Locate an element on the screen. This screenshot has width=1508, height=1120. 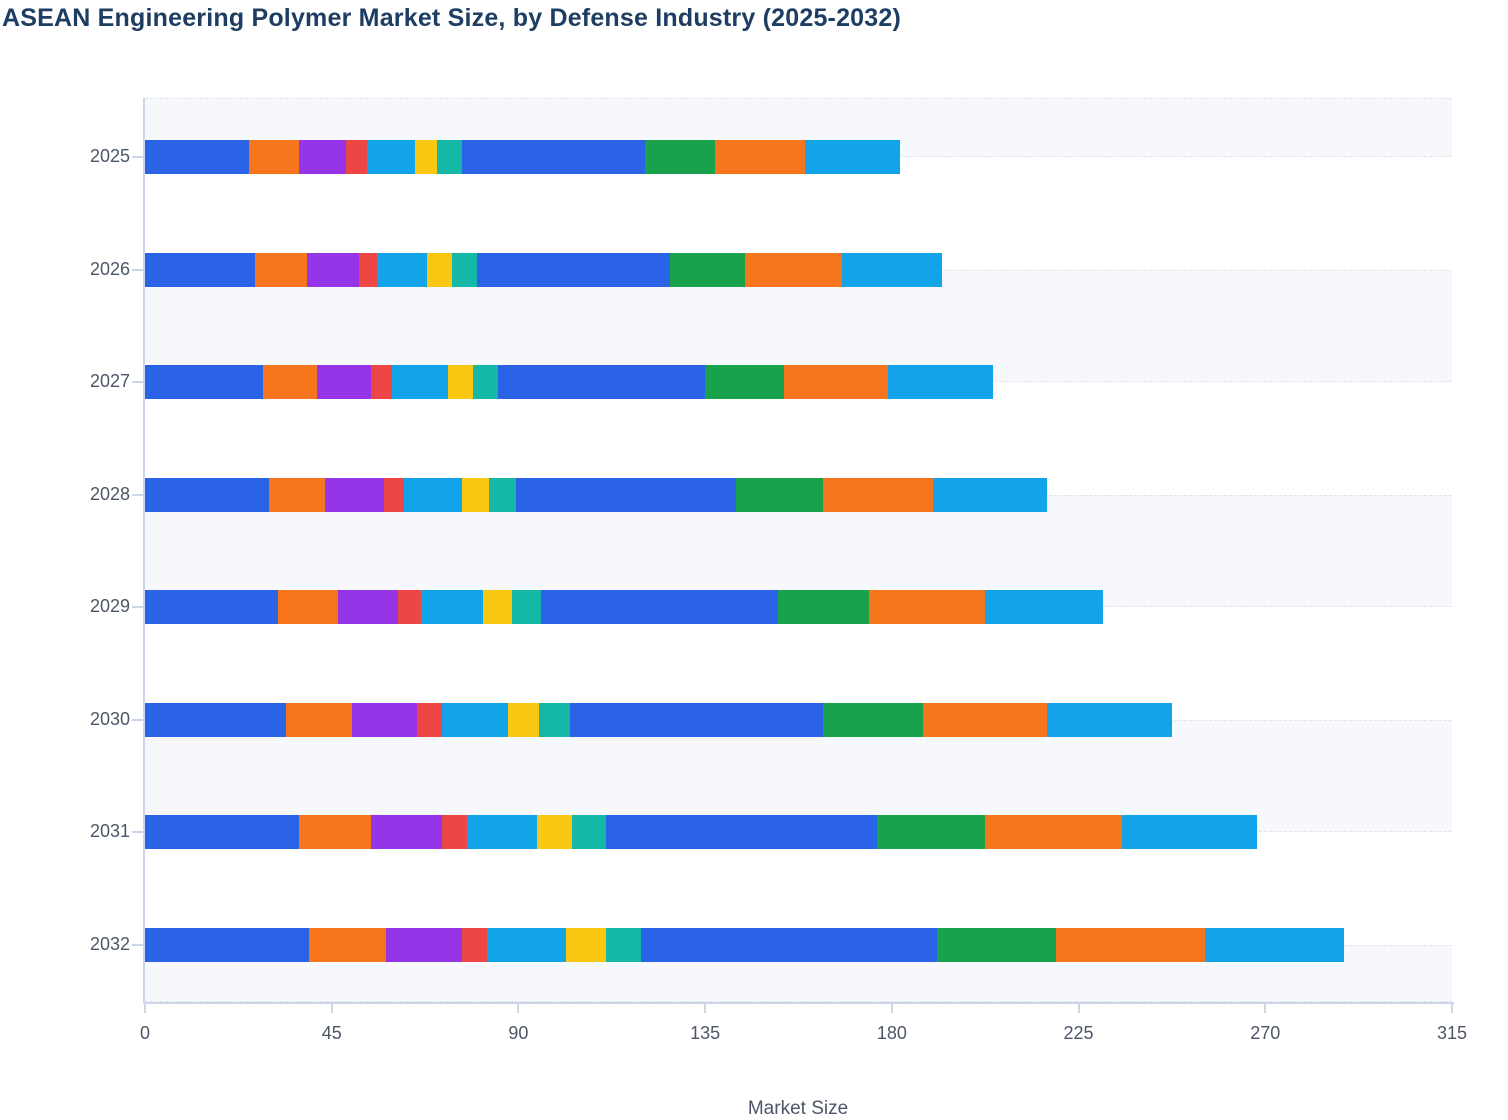
x-axis-tick-label: 90 is located at coordinates (518, 1033).